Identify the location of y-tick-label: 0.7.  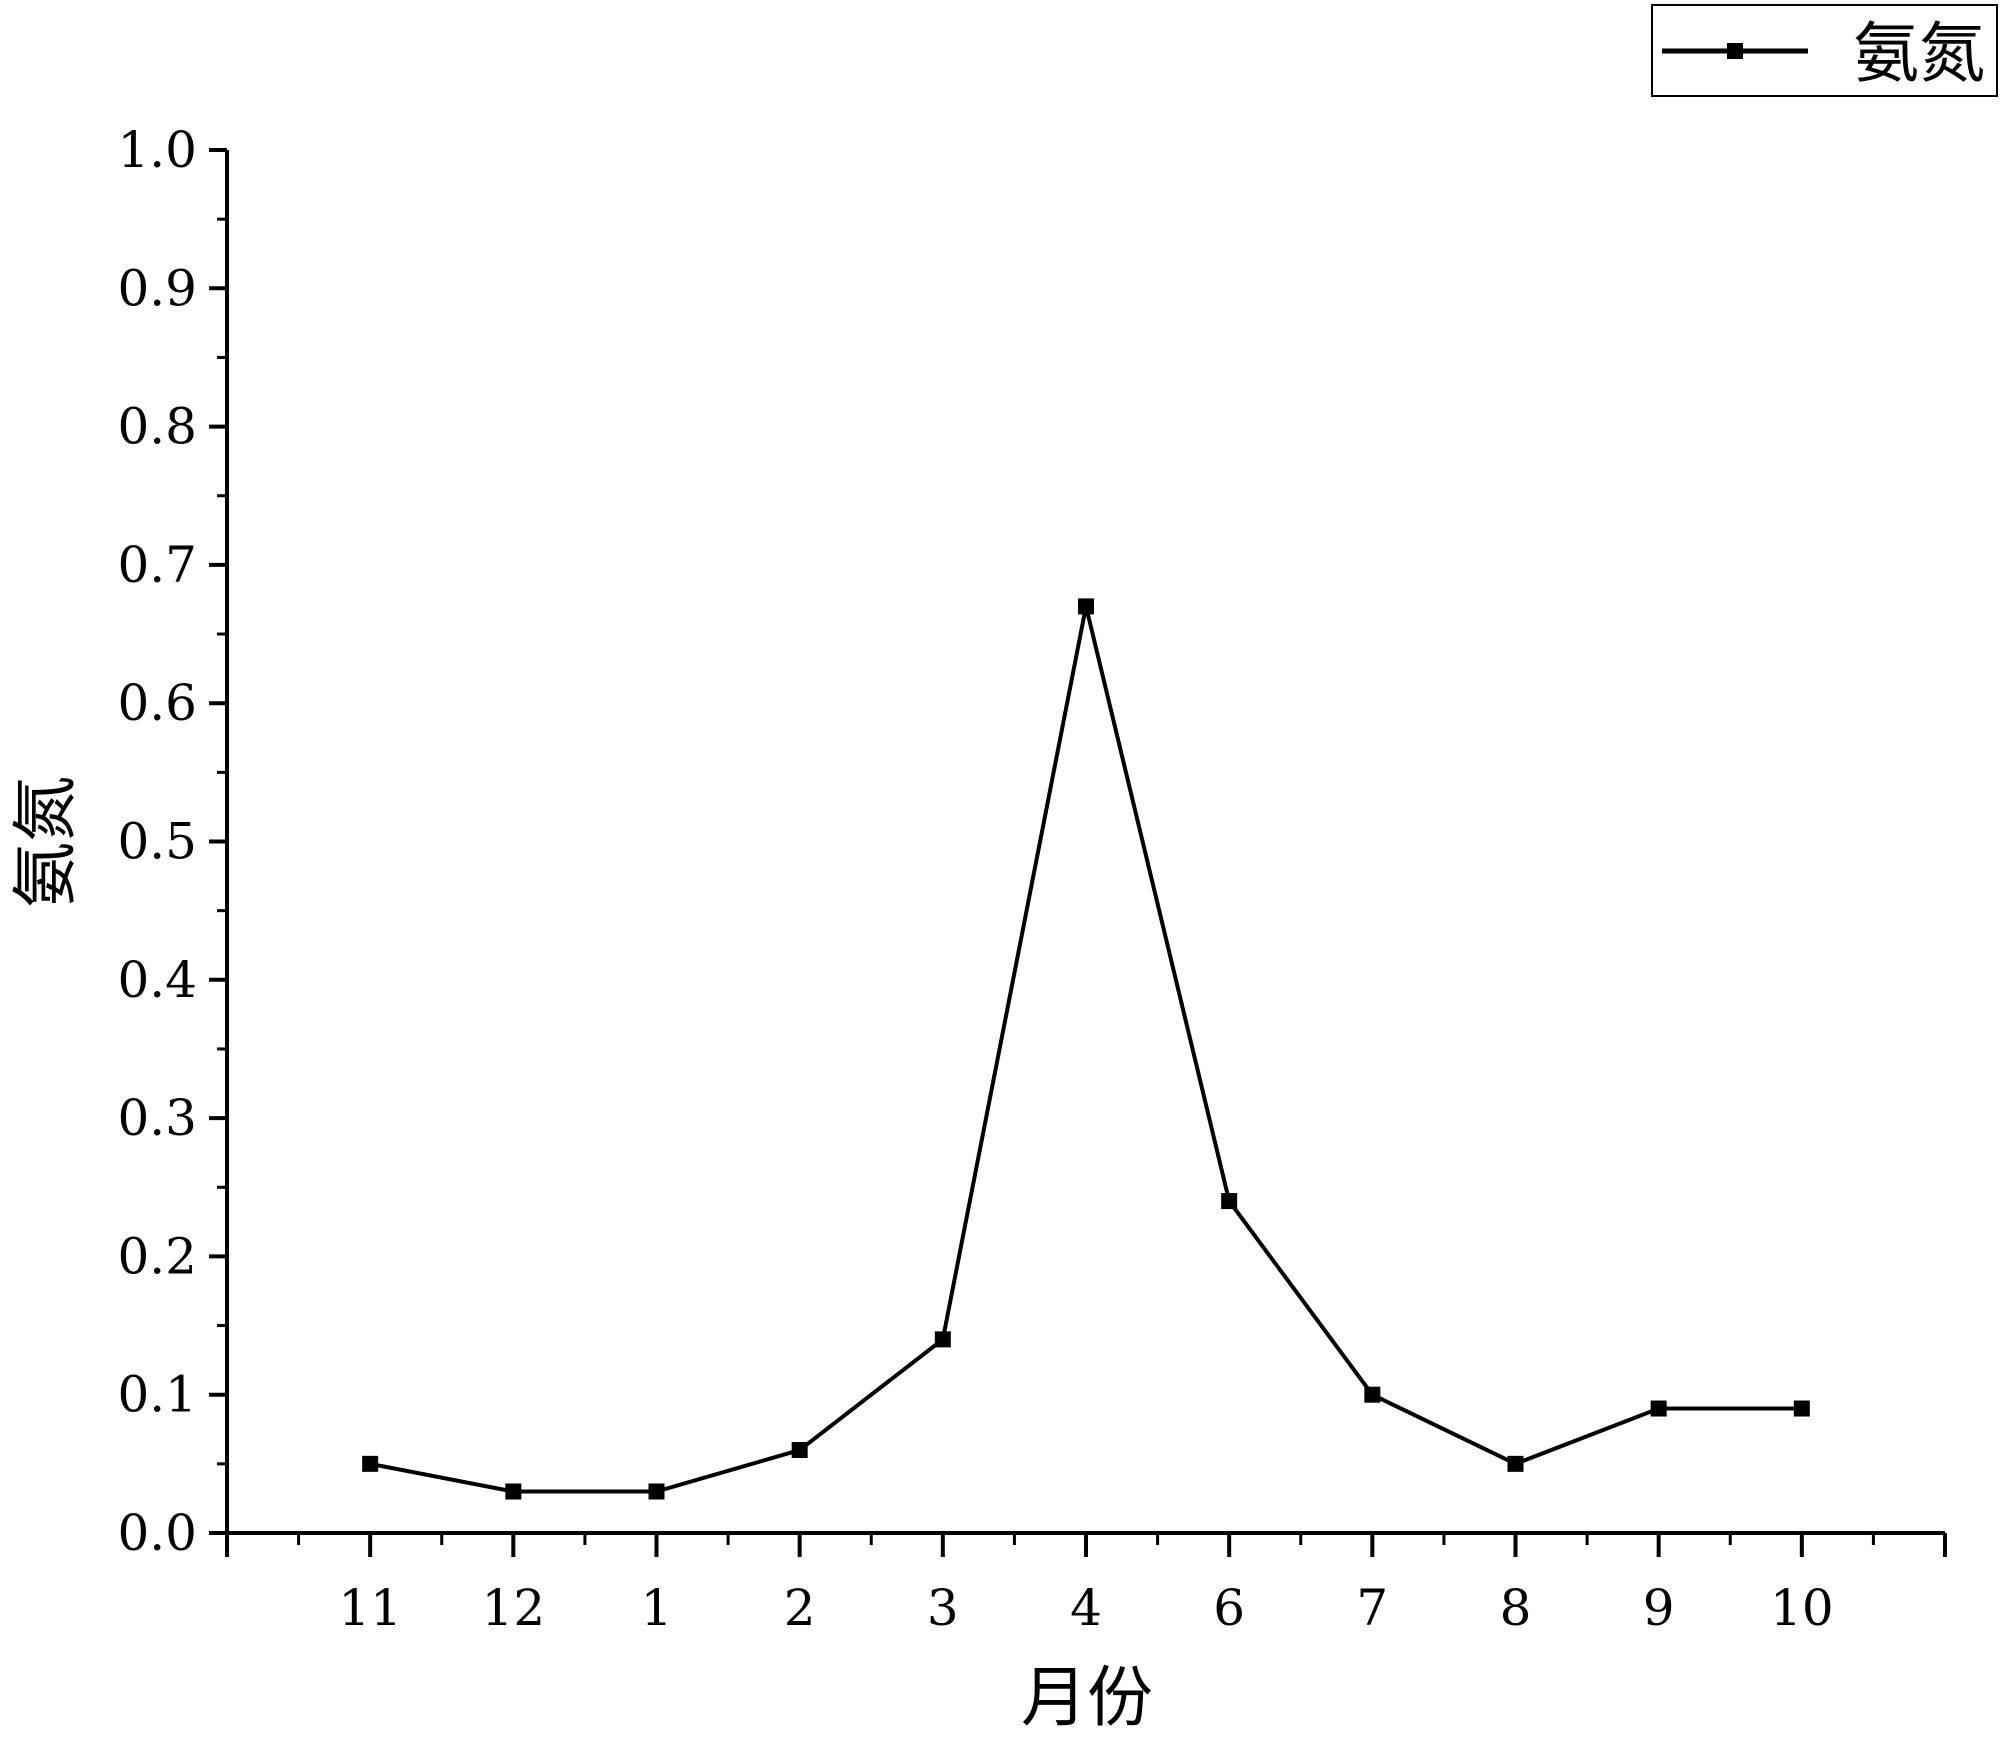
(157, 565).